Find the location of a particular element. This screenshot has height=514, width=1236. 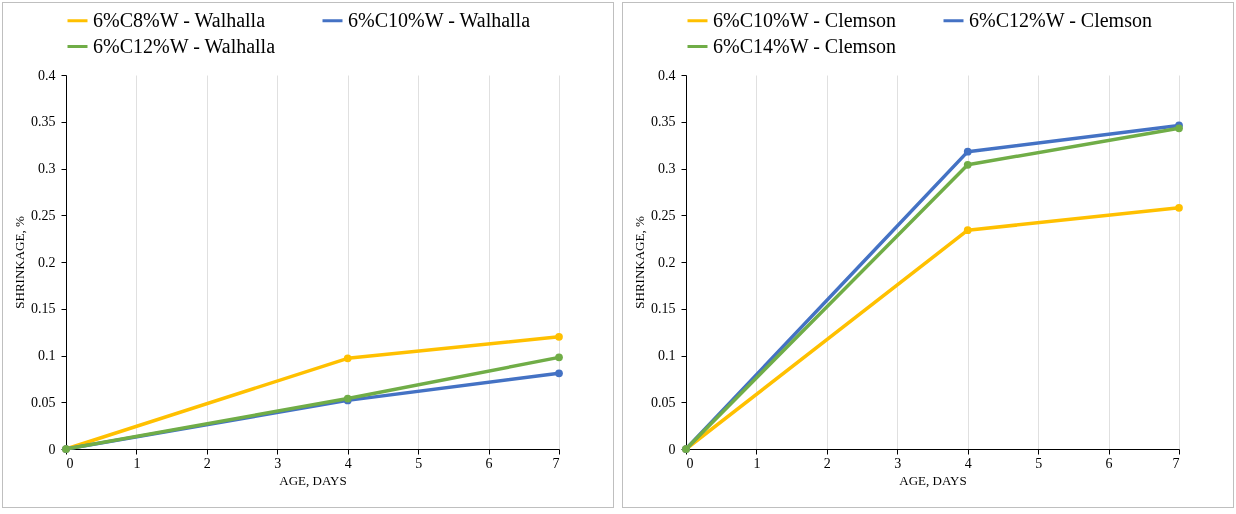

legend-label: 6%C10%W - Clemson is located at coordinates (804, 19).